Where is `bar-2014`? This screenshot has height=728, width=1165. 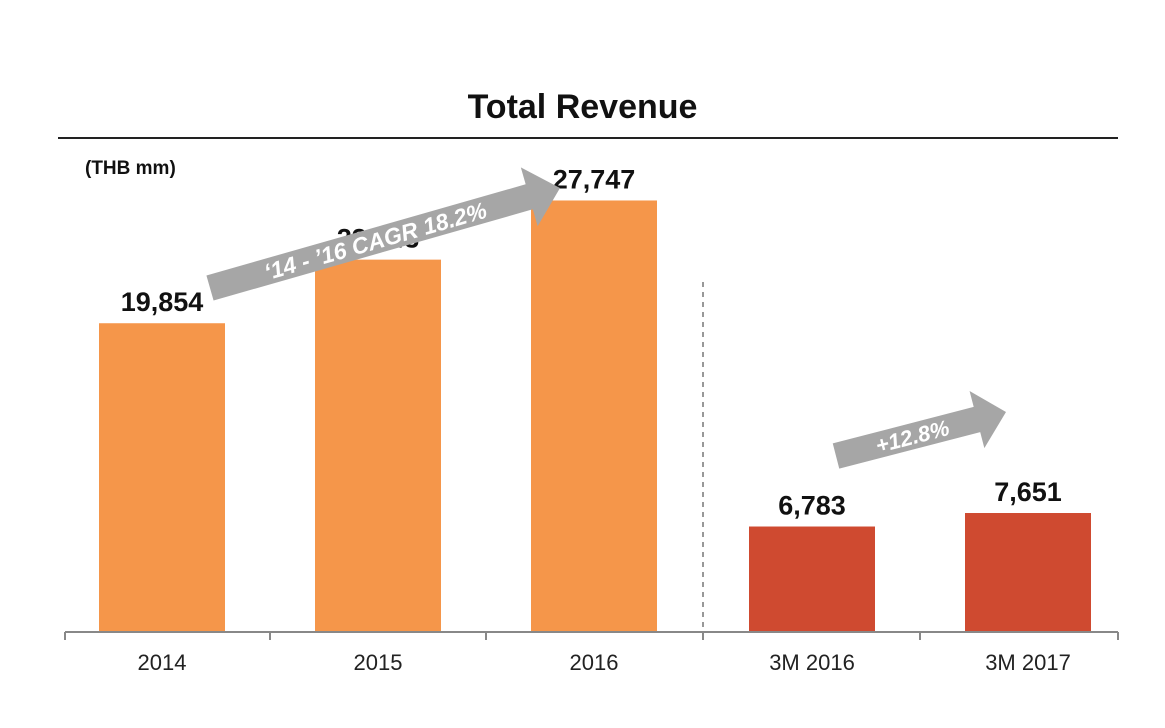
bar-2014 is located at coordinates (162, 477).